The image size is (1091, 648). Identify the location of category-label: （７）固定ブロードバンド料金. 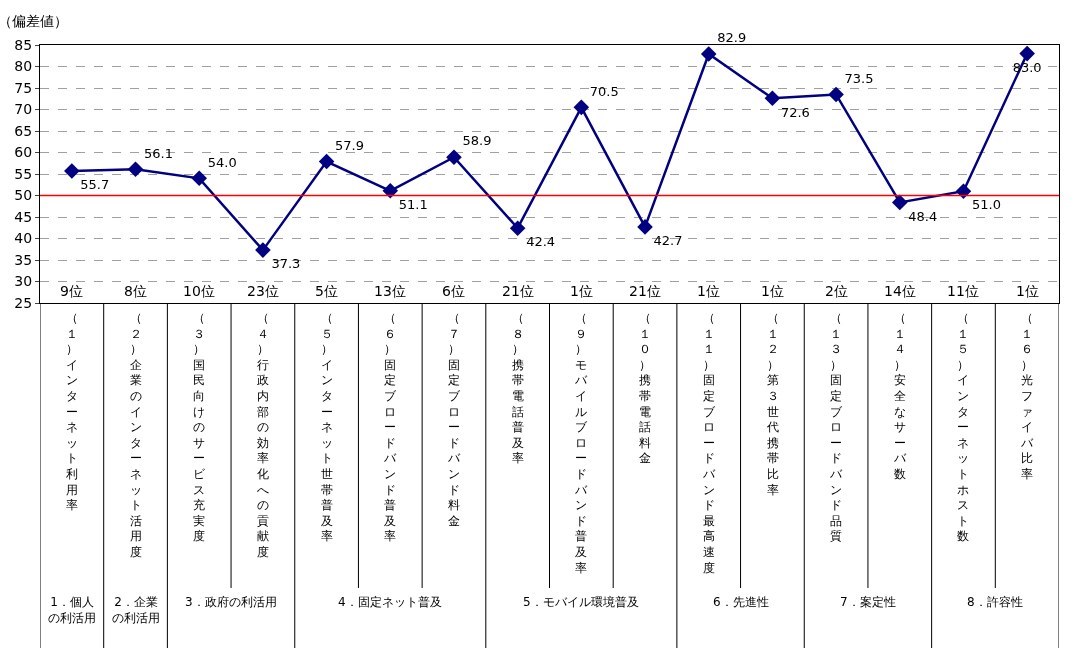
(454, 419).